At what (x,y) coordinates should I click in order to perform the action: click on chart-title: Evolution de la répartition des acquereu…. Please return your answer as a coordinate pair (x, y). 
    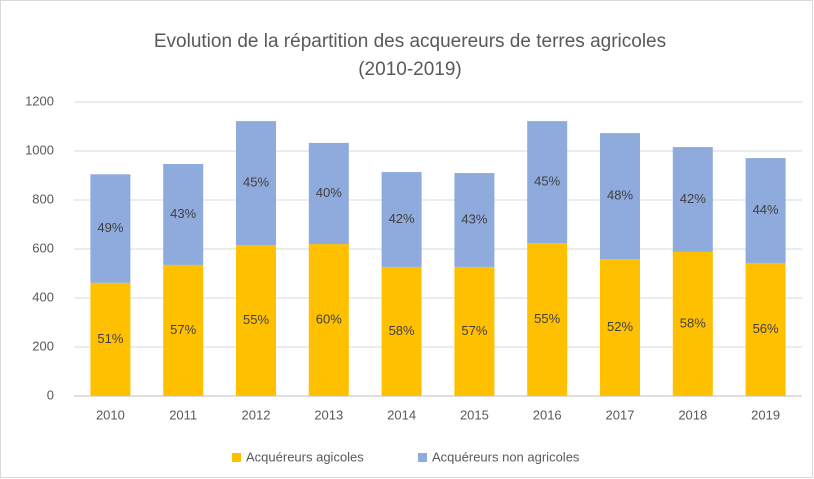
    Looking at the image, I should click on (410, 41).